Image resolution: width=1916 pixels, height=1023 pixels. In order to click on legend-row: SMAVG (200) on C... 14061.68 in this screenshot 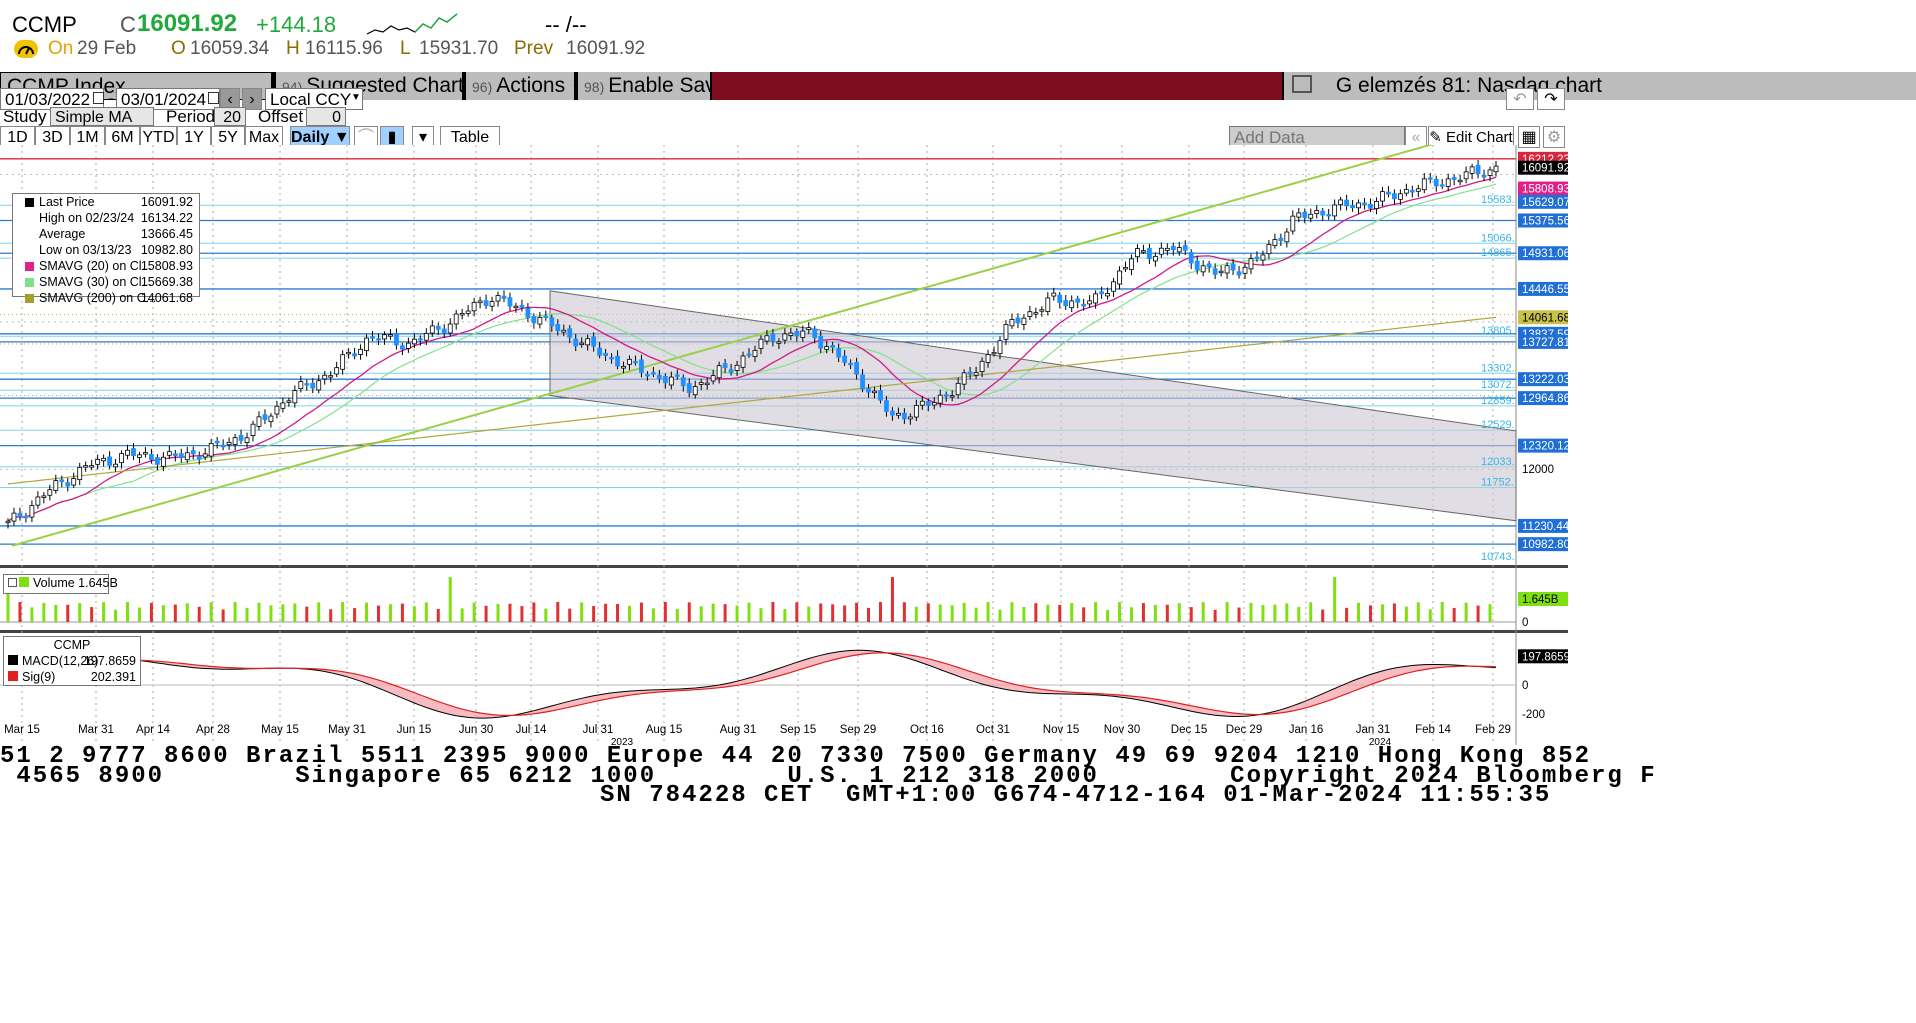, I will do `click(106, 298)`.